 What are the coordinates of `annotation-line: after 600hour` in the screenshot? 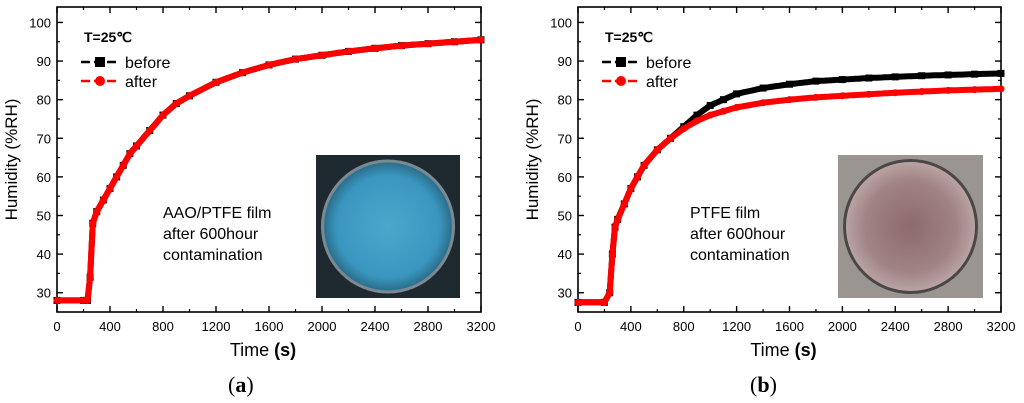 It's located at (738, 234).